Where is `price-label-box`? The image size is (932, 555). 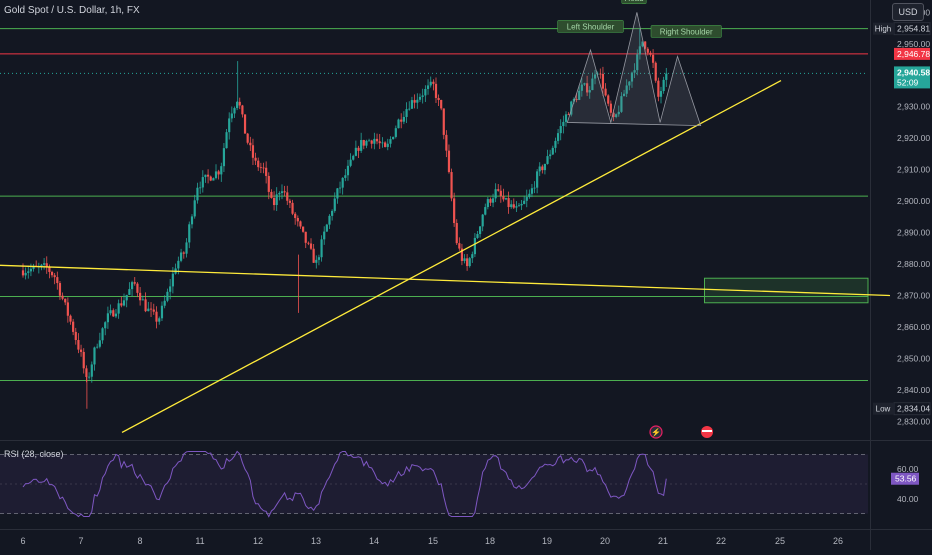
price-label-box is located at coordinates (912, 29).